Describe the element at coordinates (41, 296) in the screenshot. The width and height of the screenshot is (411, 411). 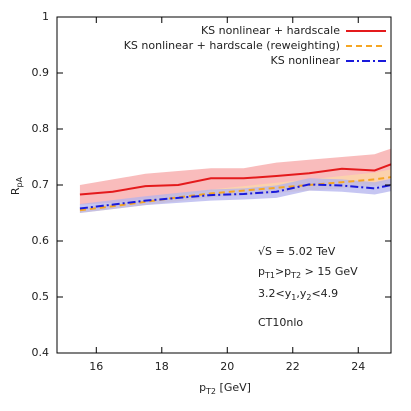
I see `y-tick-label: 0.5` at that location.